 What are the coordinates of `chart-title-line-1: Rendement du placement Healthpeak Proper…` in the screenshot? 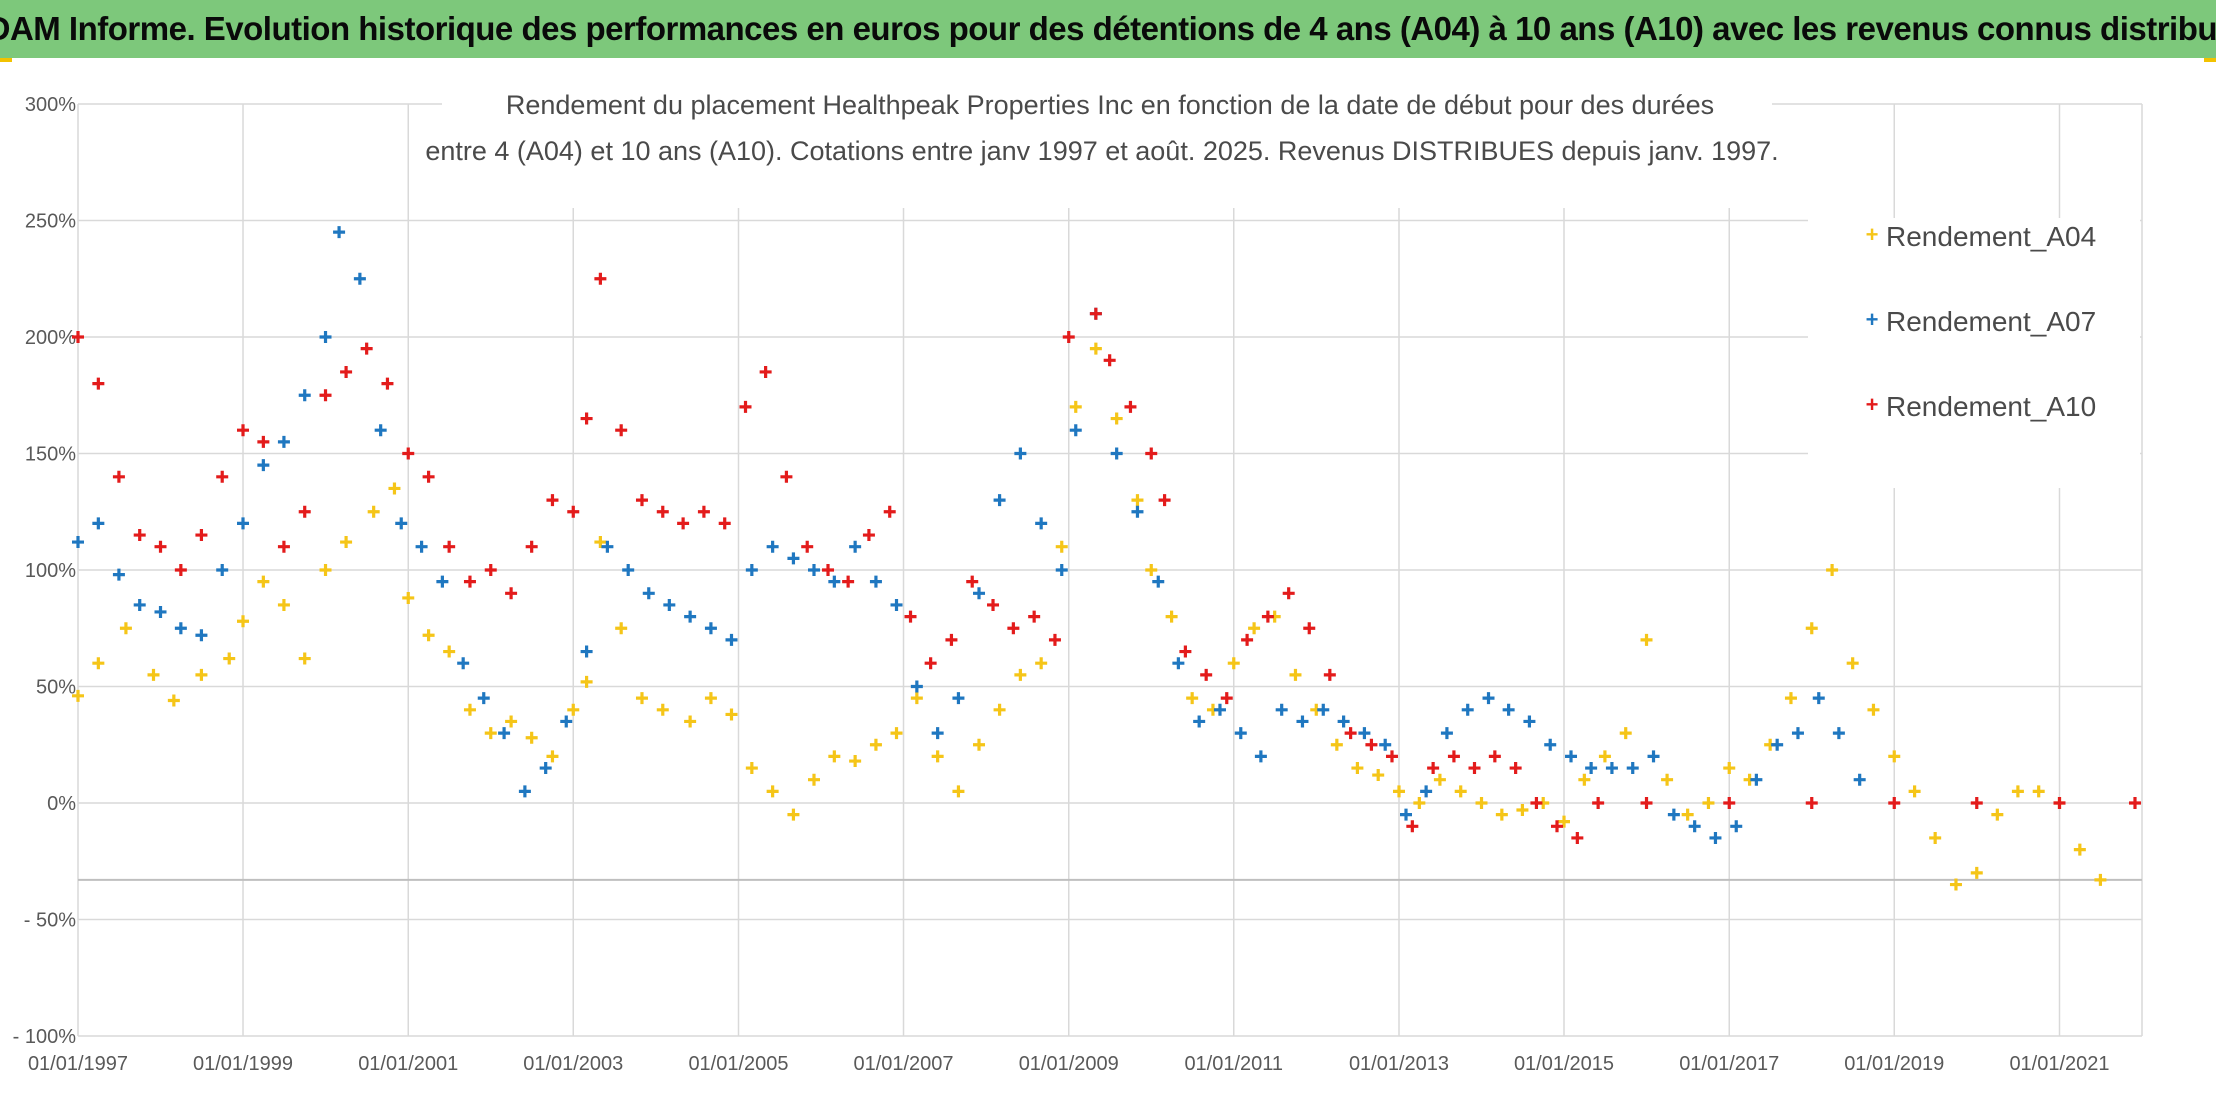 It's located at (1110, 105).